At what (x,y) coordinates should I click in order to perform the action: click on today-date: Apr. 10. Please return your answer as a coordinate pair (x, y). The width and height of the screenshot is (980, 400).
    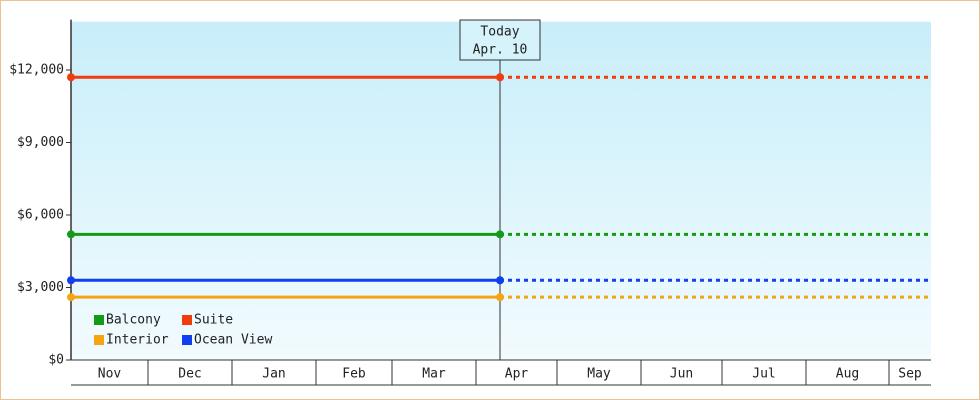
    Looking at the image, I should click on (500, 50).